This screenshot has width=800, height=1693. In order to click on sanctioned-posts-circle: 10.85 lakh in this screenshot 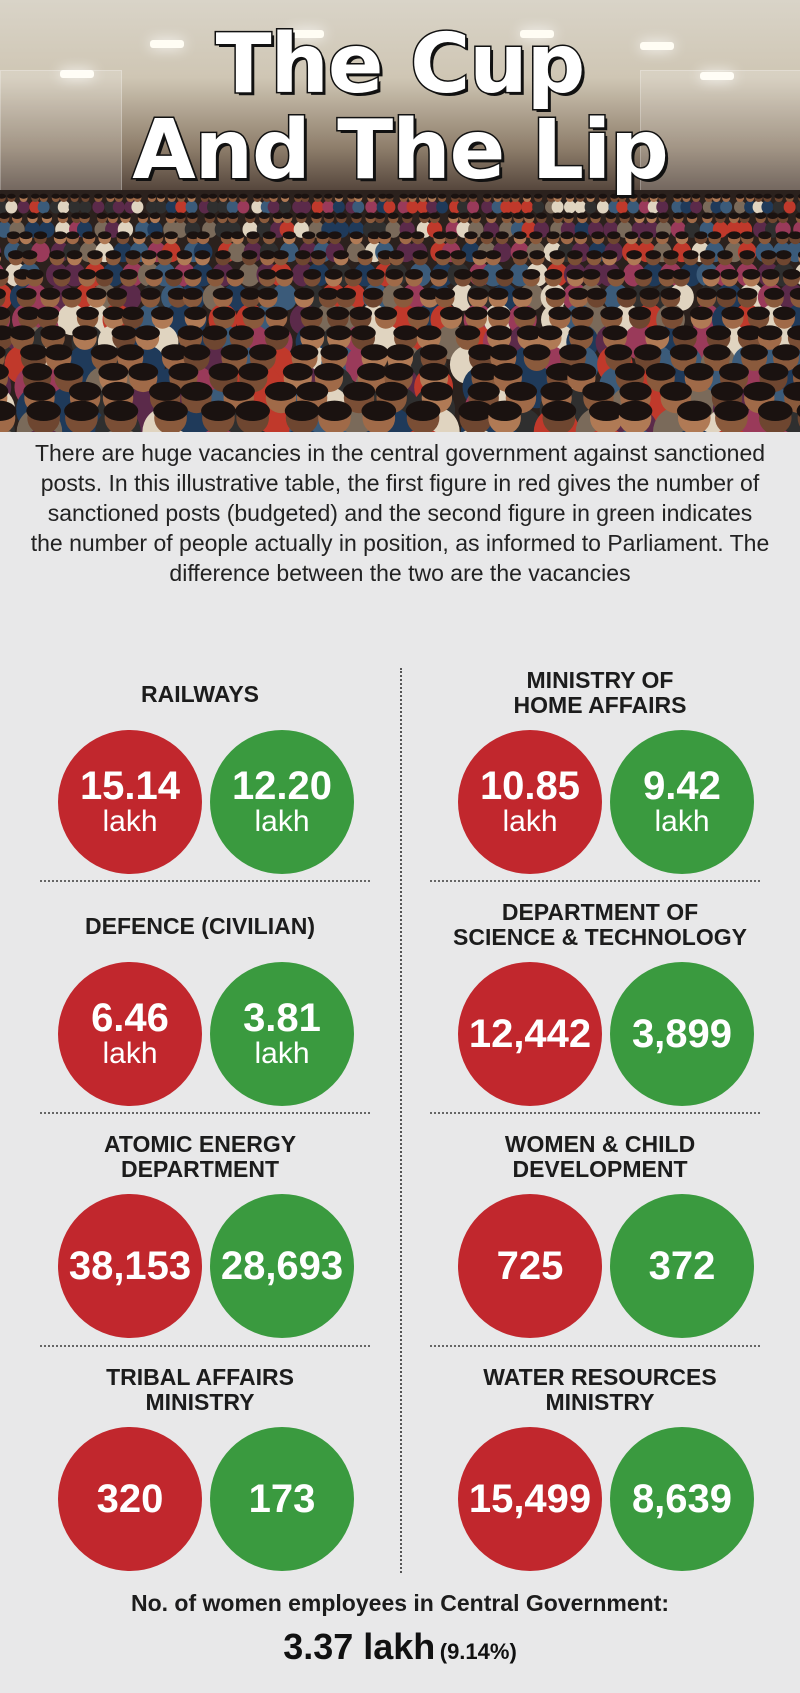, I will do `click(530, 802)`.